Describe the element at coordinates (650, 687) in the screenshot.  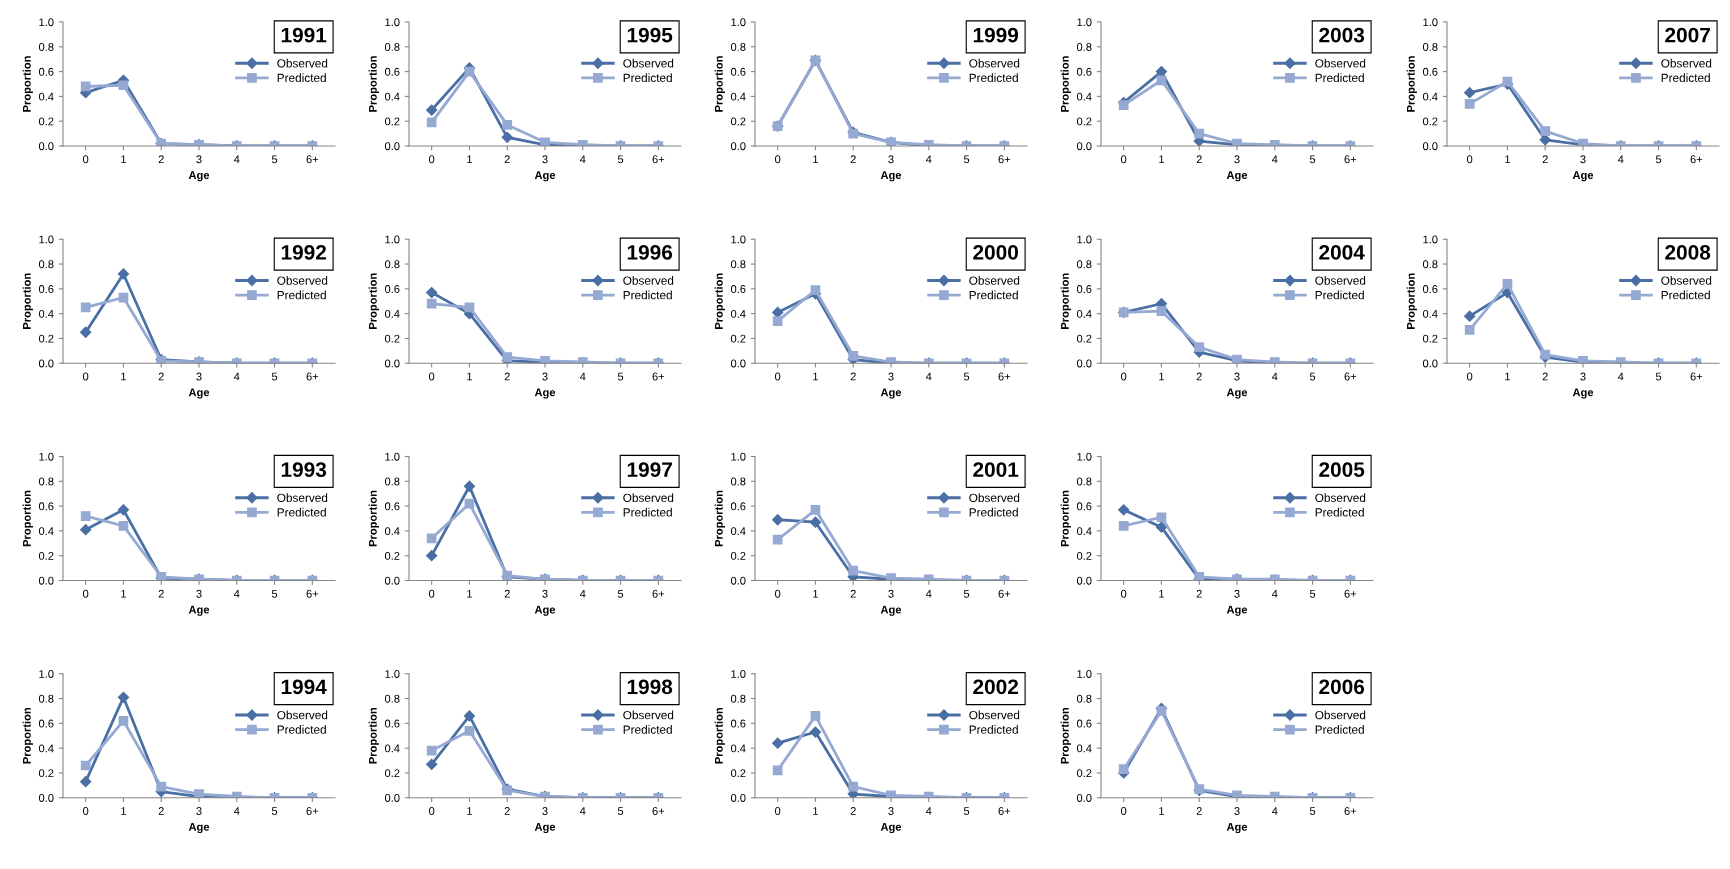
I see `chart-title: 1998` at that location.